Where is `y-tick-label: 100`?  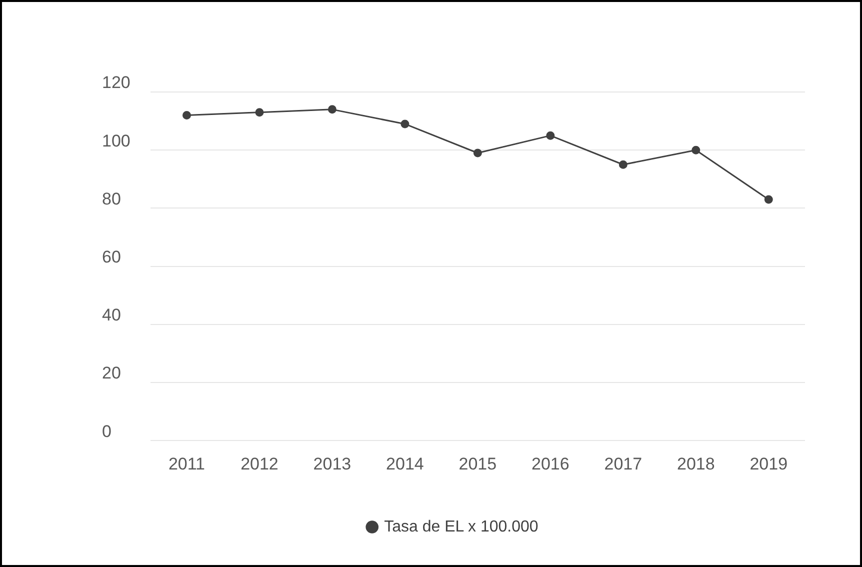 y-tick-label: 100 is located at coordinates (116, 140).